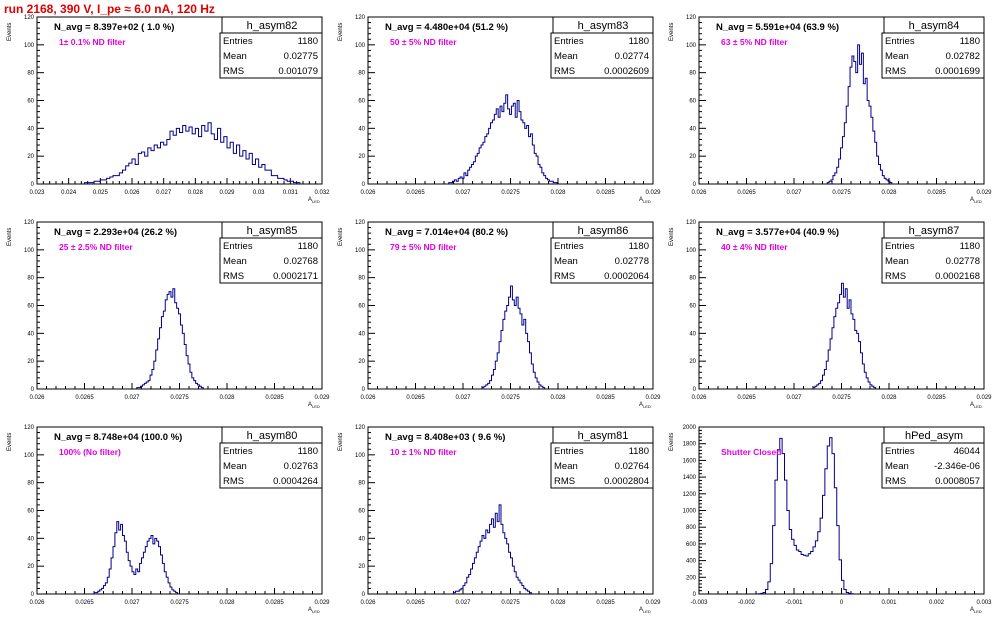 The width and height of the screenshot is (996, 622). What do you see at coordinates (690, 445) in the screenshot?
I see `y-tick-label: 1800` at bounding box center [690, 445].